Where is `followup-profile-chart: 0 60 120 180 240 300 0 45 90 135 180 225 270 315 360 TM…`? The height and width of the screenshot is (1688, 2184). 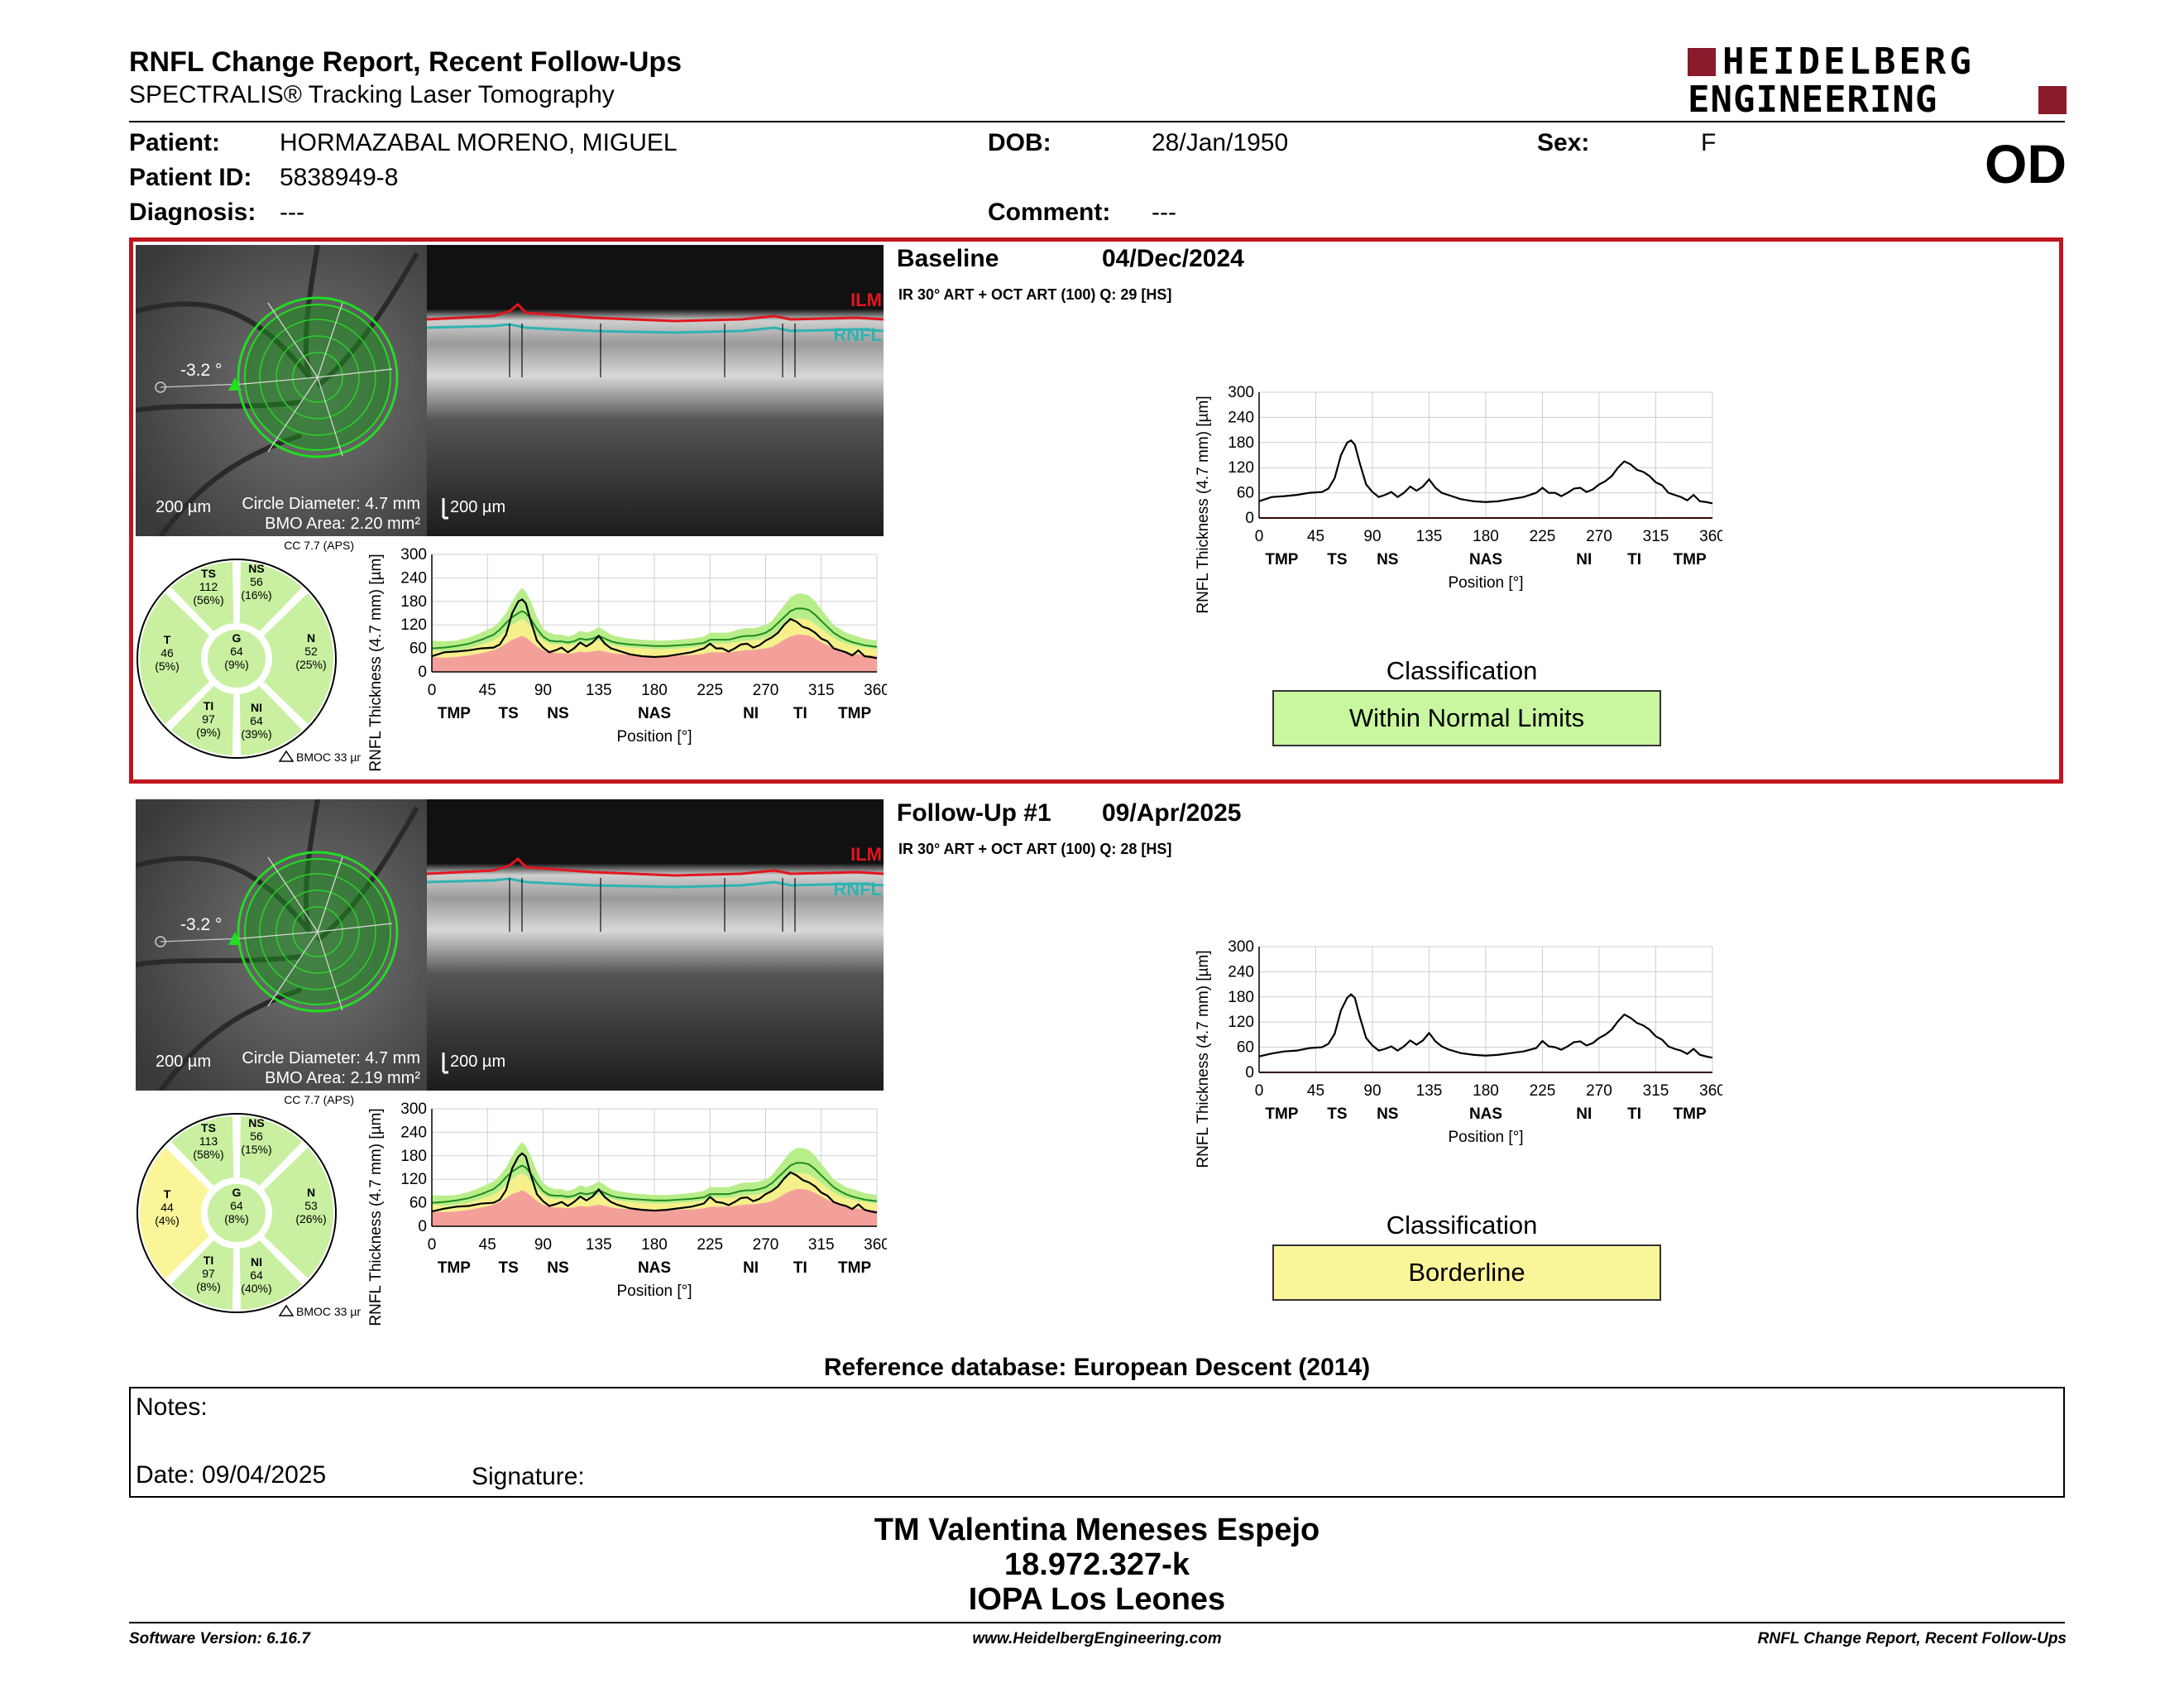
followup-profile-chart: 0 60 120 180 240 300 0 45 90 135 180 225 270 315 360 TM… is located at coordinates (627, 1213).